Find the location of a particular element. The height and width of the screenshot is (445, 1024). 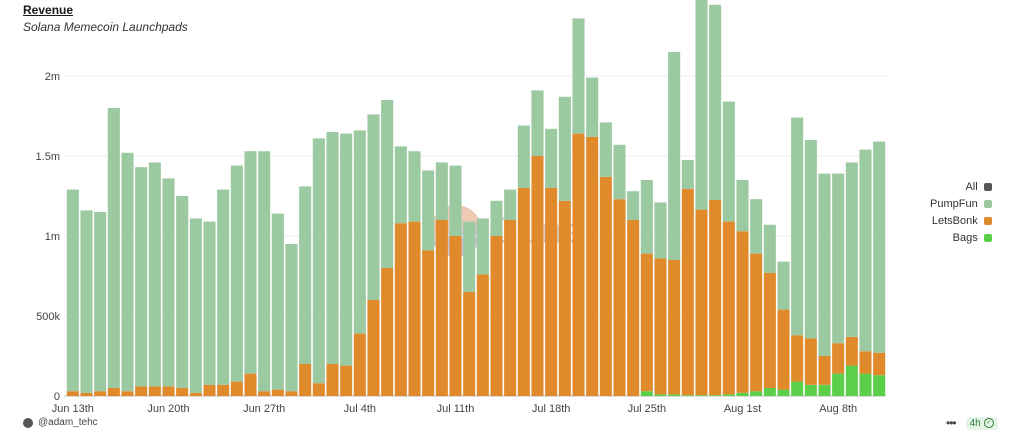

refresh-badge: 4h ✓ is located at coordinates (981, 423).